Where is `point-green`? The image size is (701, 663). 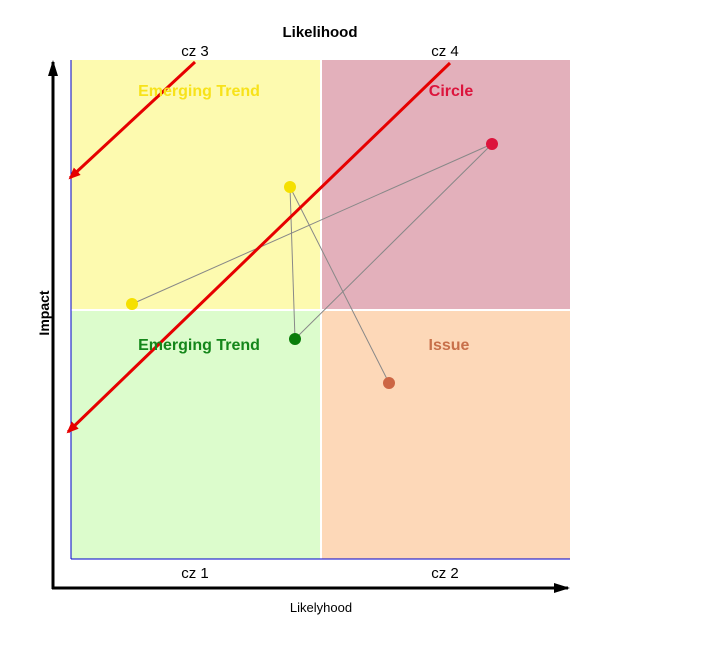
point-green is located at coordinates (295, 339).